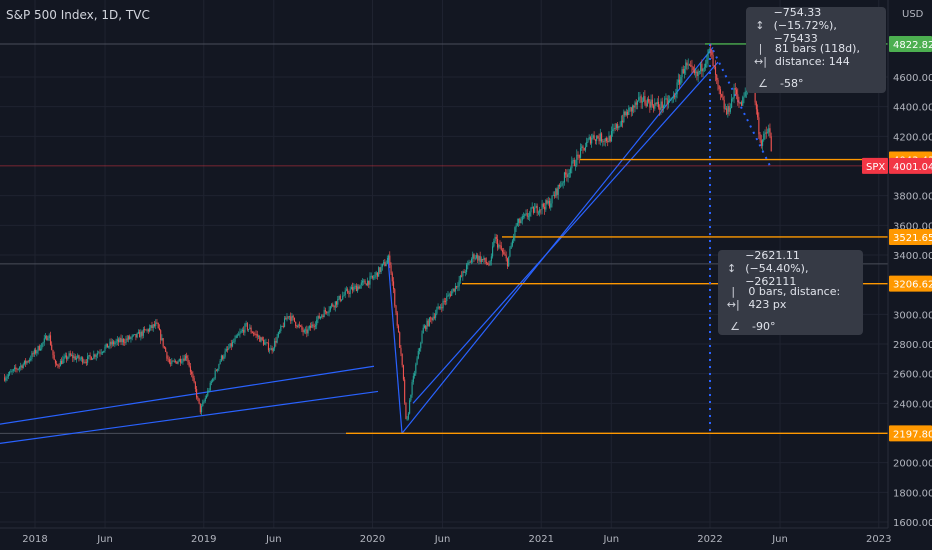  What do you see at coordinates (912, 238) in the screenshot?
I see `price-label-text: 3521.65` at bounding box center [912, 238].